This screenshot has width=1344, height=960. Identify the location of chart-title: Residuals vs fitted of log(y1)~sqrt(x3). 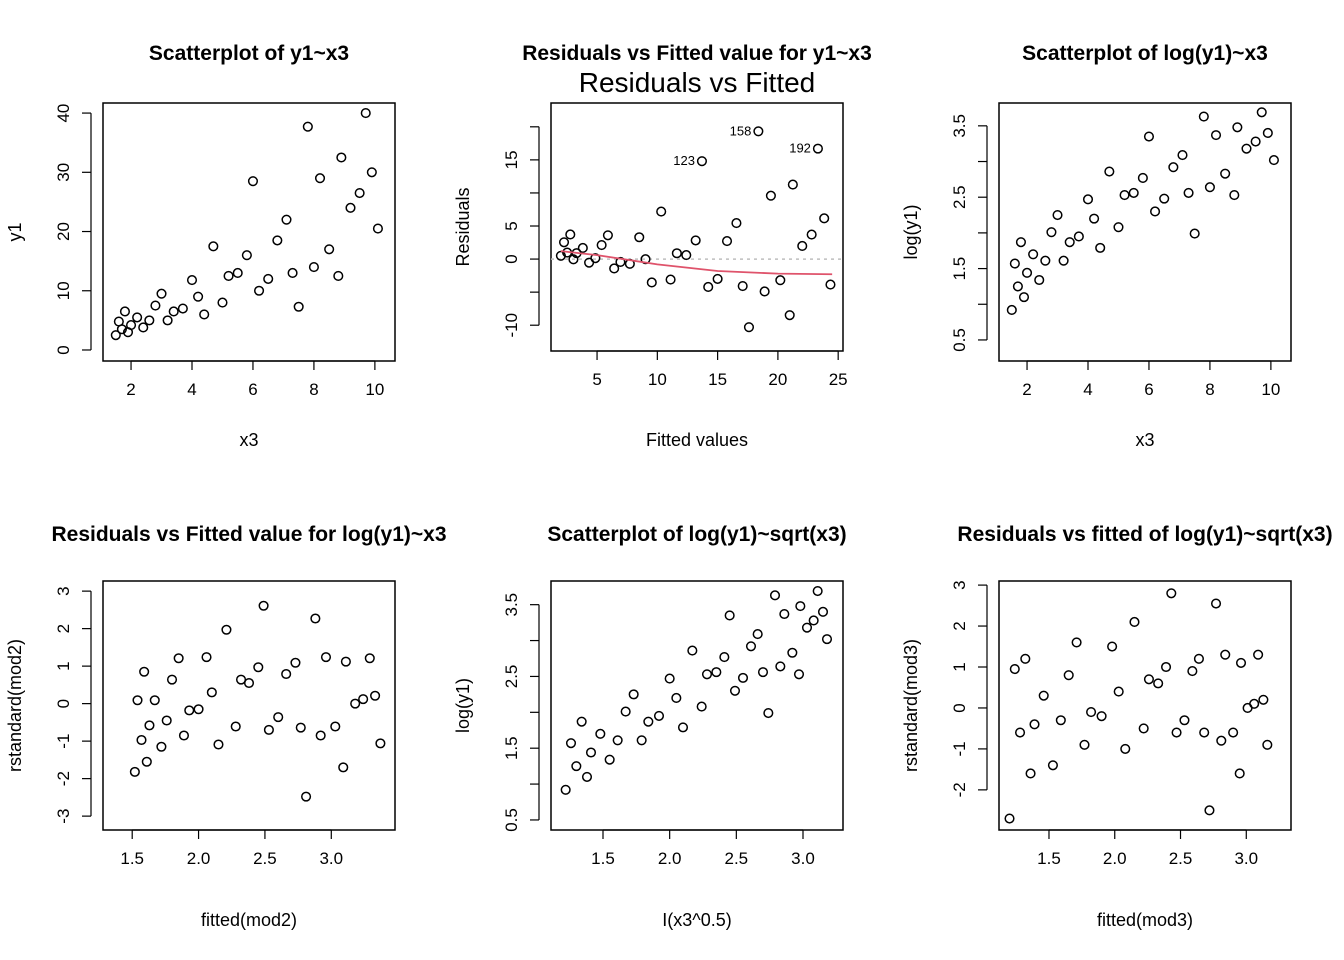
(1144, 534).